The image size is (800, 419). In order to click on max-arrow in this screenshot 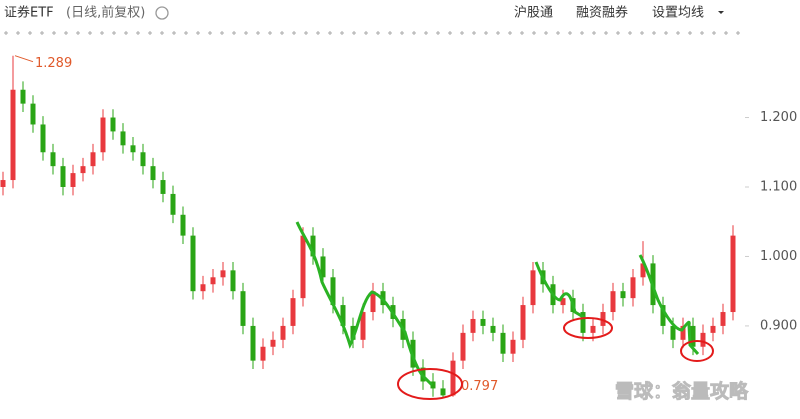, I will do `click(24, 59)`.